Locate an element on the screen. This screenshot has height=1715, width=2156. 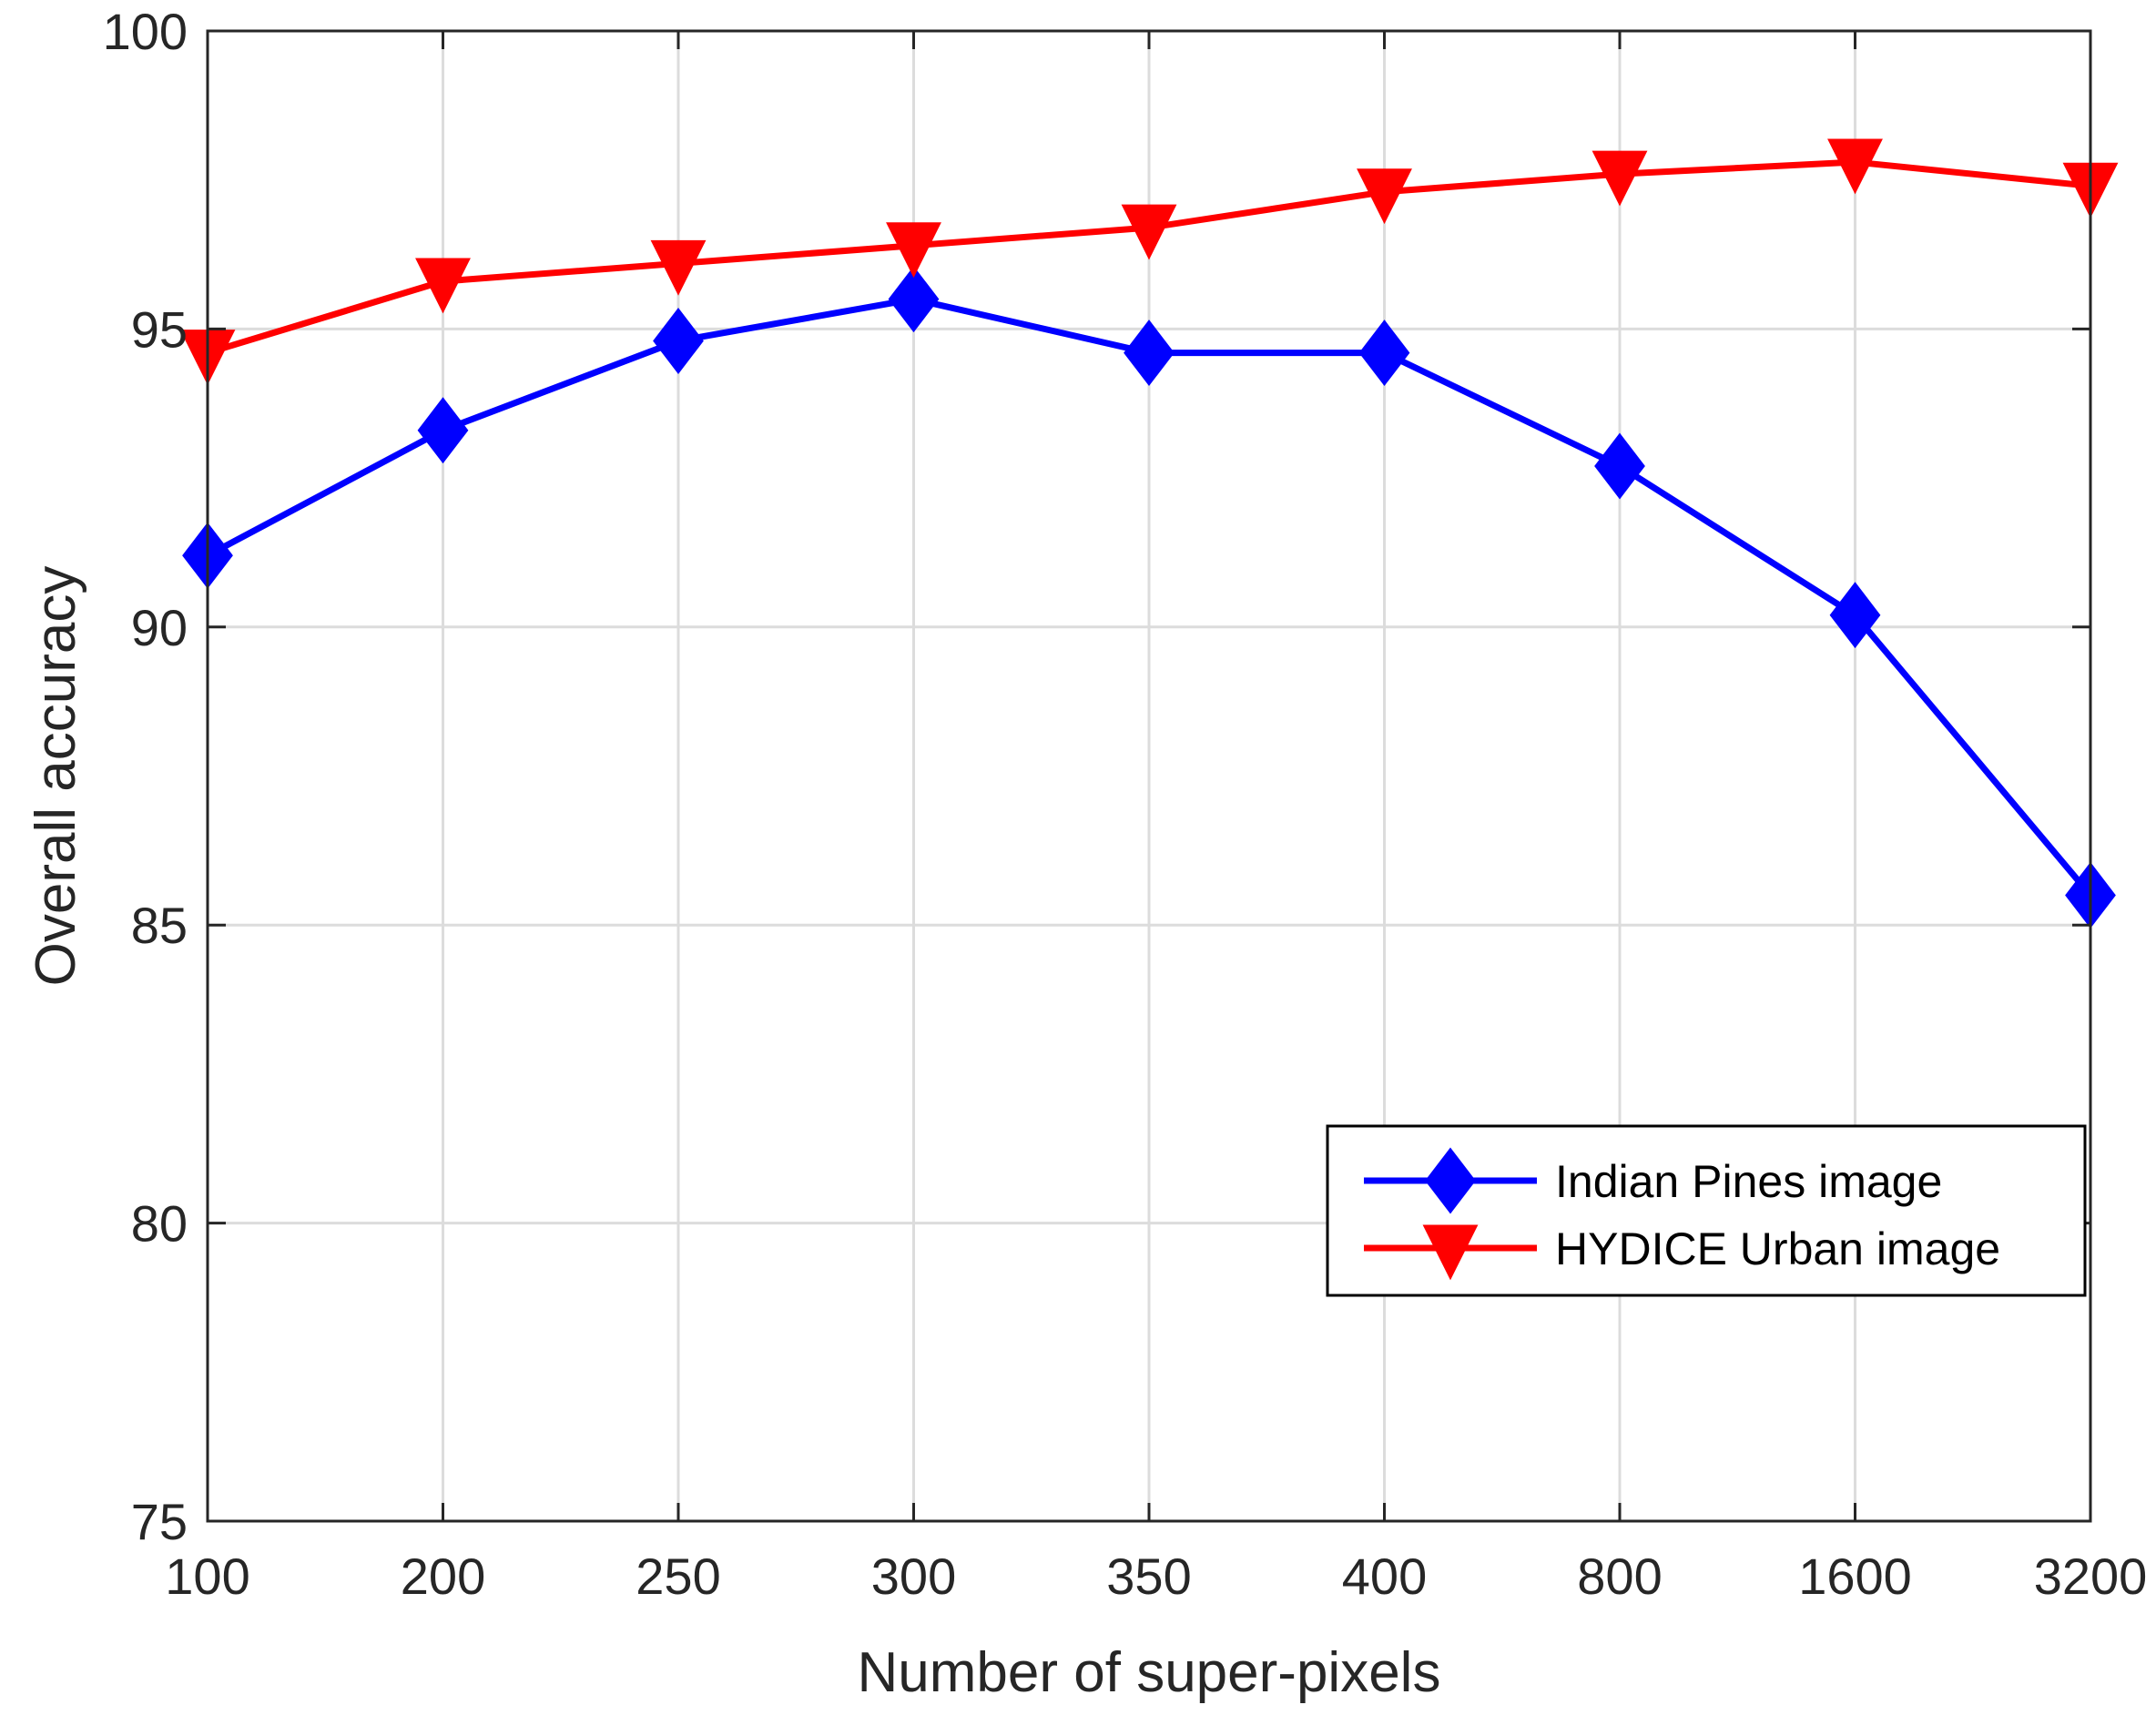
y-axis-label: Overall accuracy is located at coordinates (56, 776).